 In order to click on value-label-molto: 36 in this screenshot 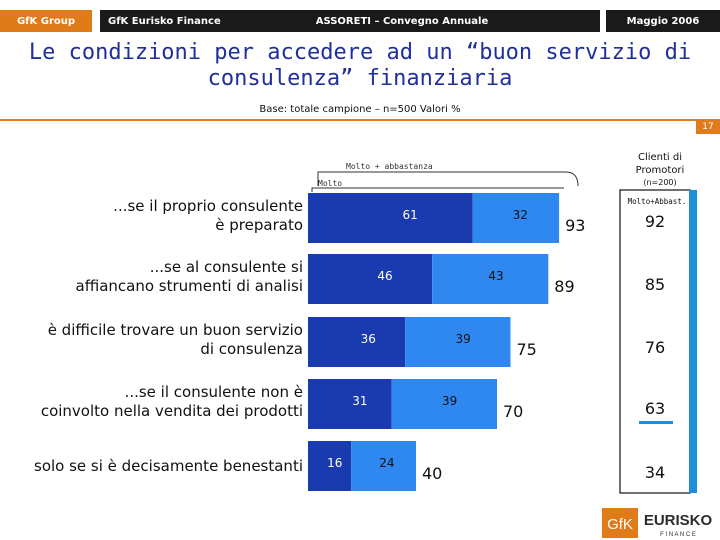, I will do `click(368, 339)`.